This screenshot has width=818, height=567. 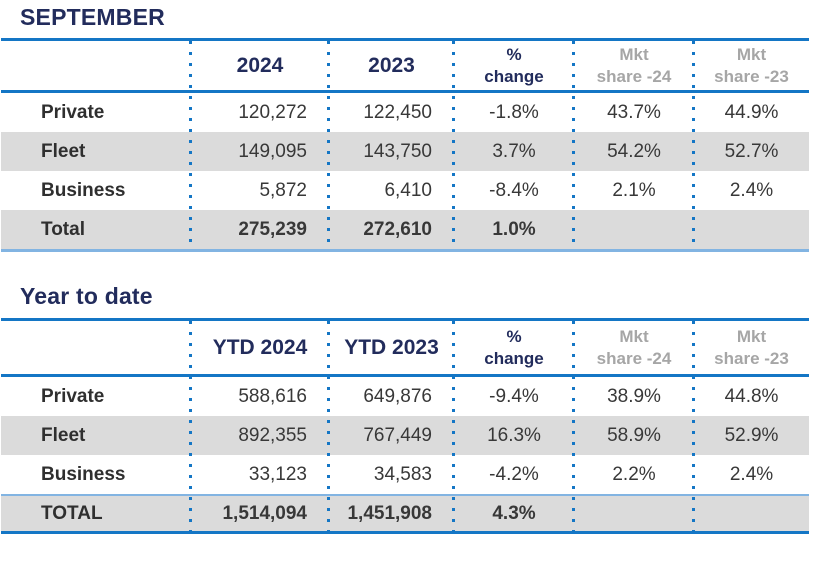 I want to click on column-header-2024: 2024, so click(x=260, y=65).